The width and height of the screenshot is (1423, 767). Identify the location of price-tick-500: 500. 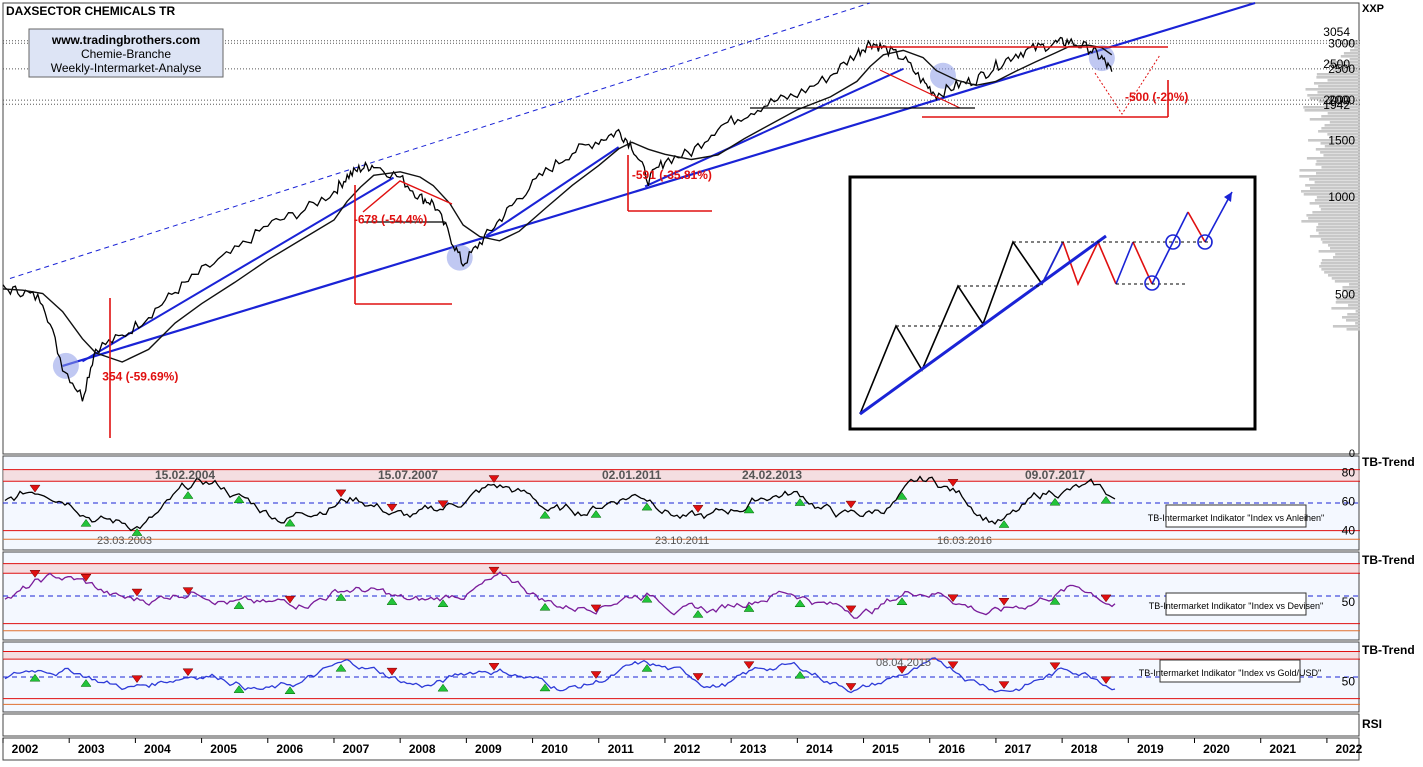
(1345, 294).